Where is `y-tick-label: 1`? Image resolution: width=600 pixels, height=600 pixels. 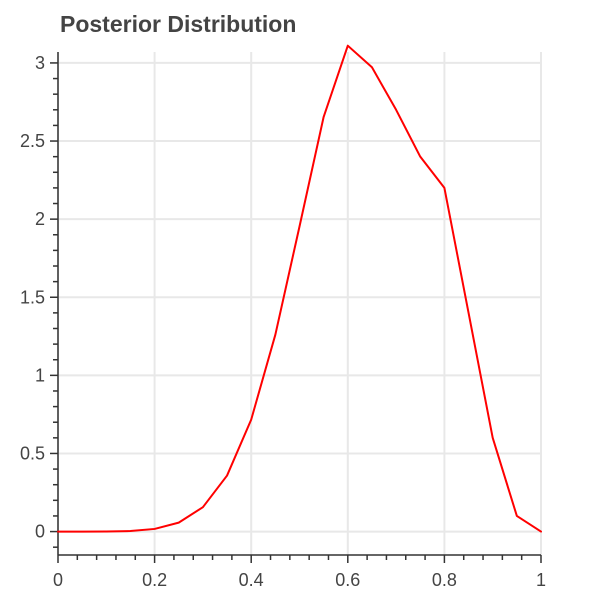 y-tick-label: 1 is located at coordinates (40, 375).